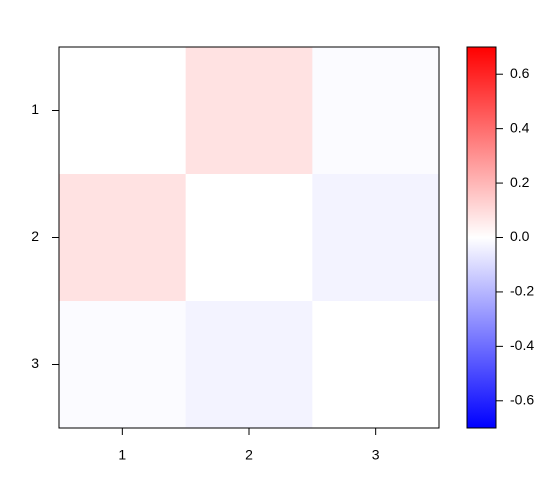 The height and width of the screenshot is (500, 550). Describe the element at coordinates (520, 182) in the screenshot. I see `colorbar-tick-label: 0.2` at that location.